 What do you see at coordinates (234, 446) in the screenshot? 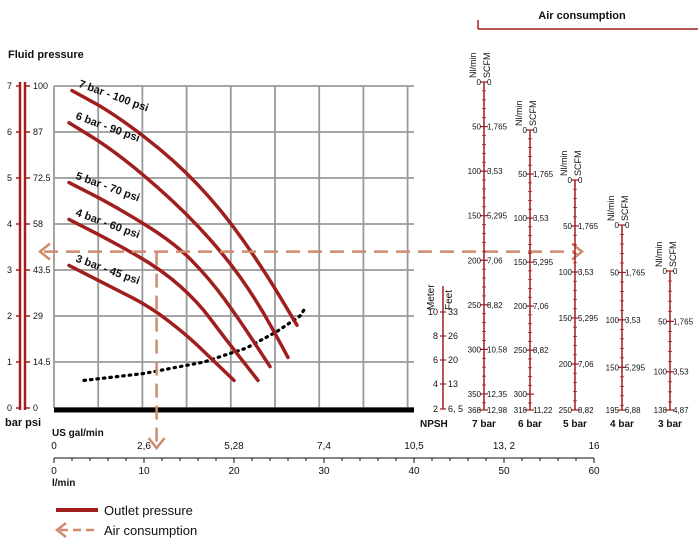
I see `usgal-tick-label: 5,28` at bounding box center [234, 446].